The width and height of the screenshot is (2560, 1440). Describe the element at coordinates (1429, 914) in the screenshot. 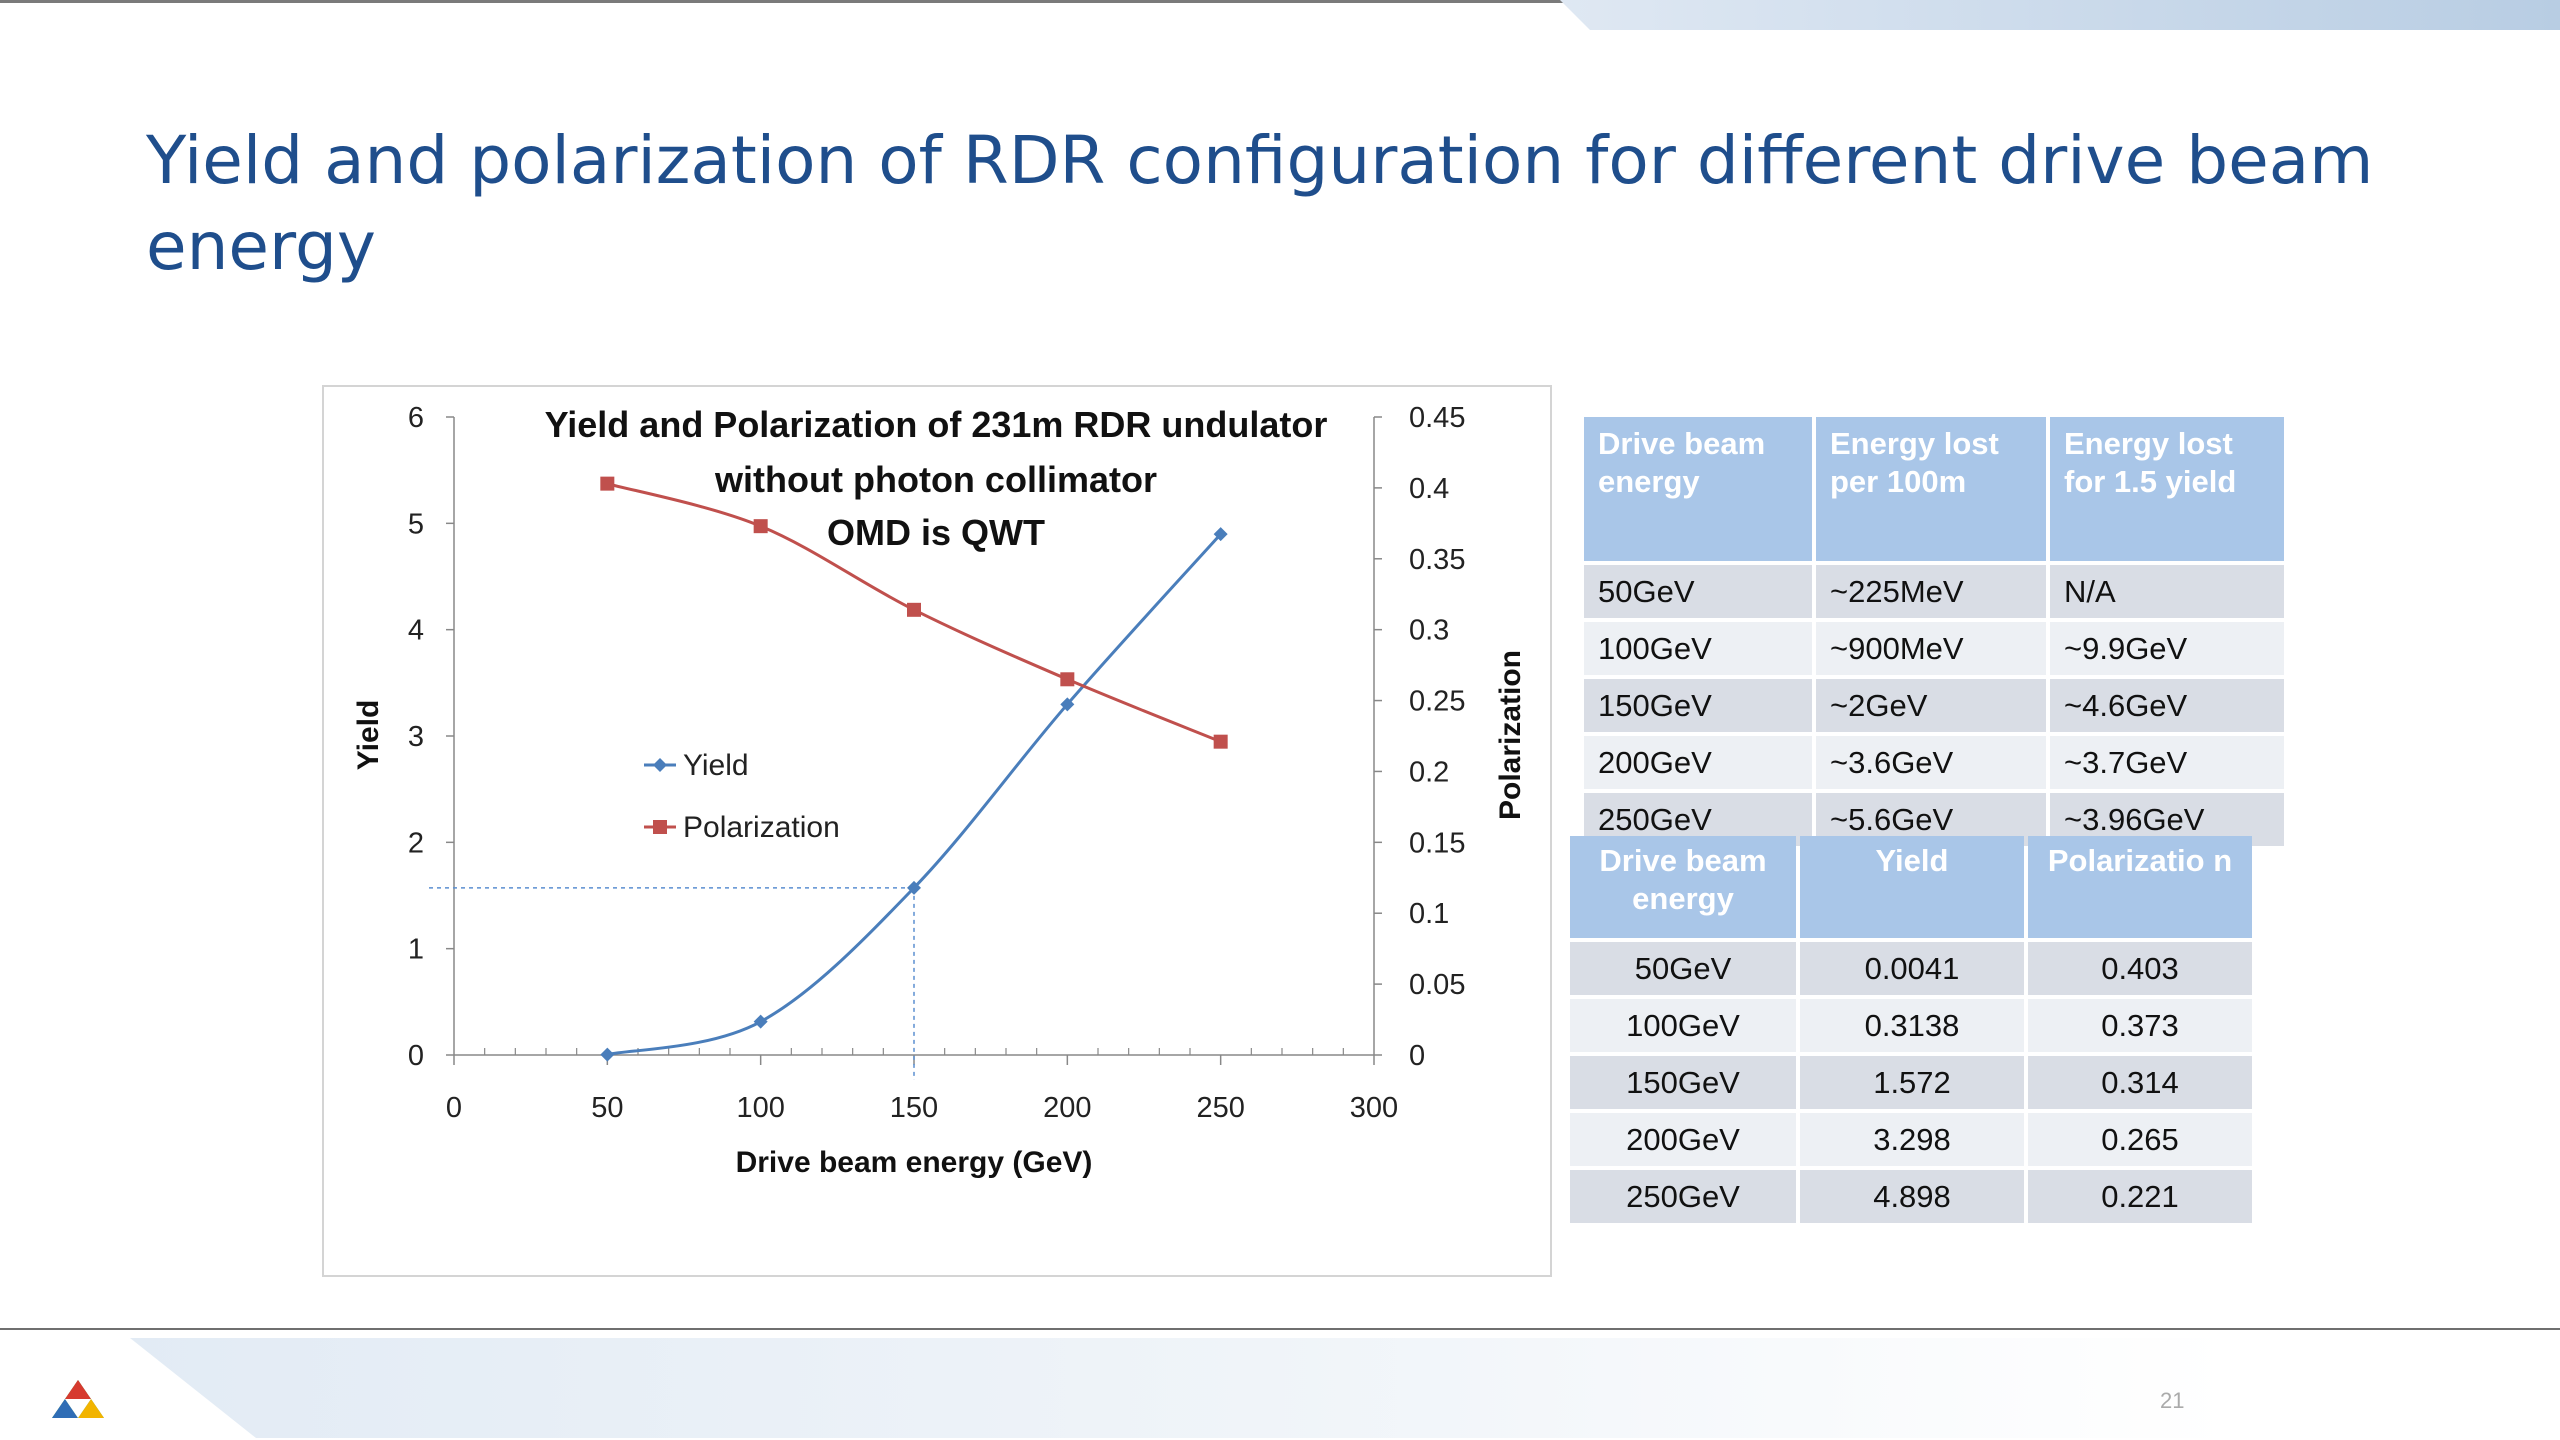

I see `y-right-tick-label: 0.1` at that location.